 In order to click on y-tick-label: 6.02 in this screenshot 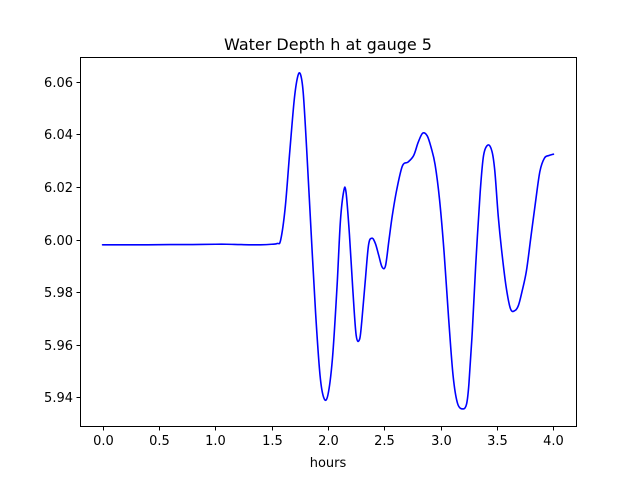, I will do `click(58, 188)`.